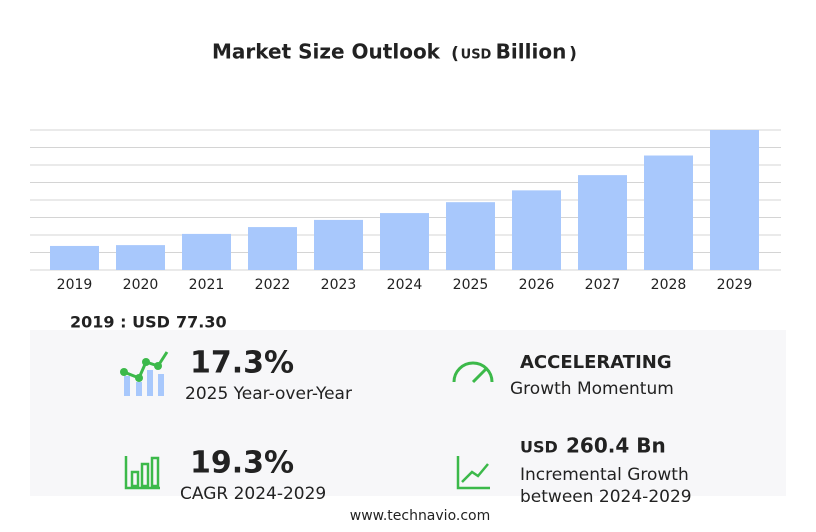 Image resolution: width=816 pixels, height=532 pixels. I want to click on unit: Billion, so click(531, 52).